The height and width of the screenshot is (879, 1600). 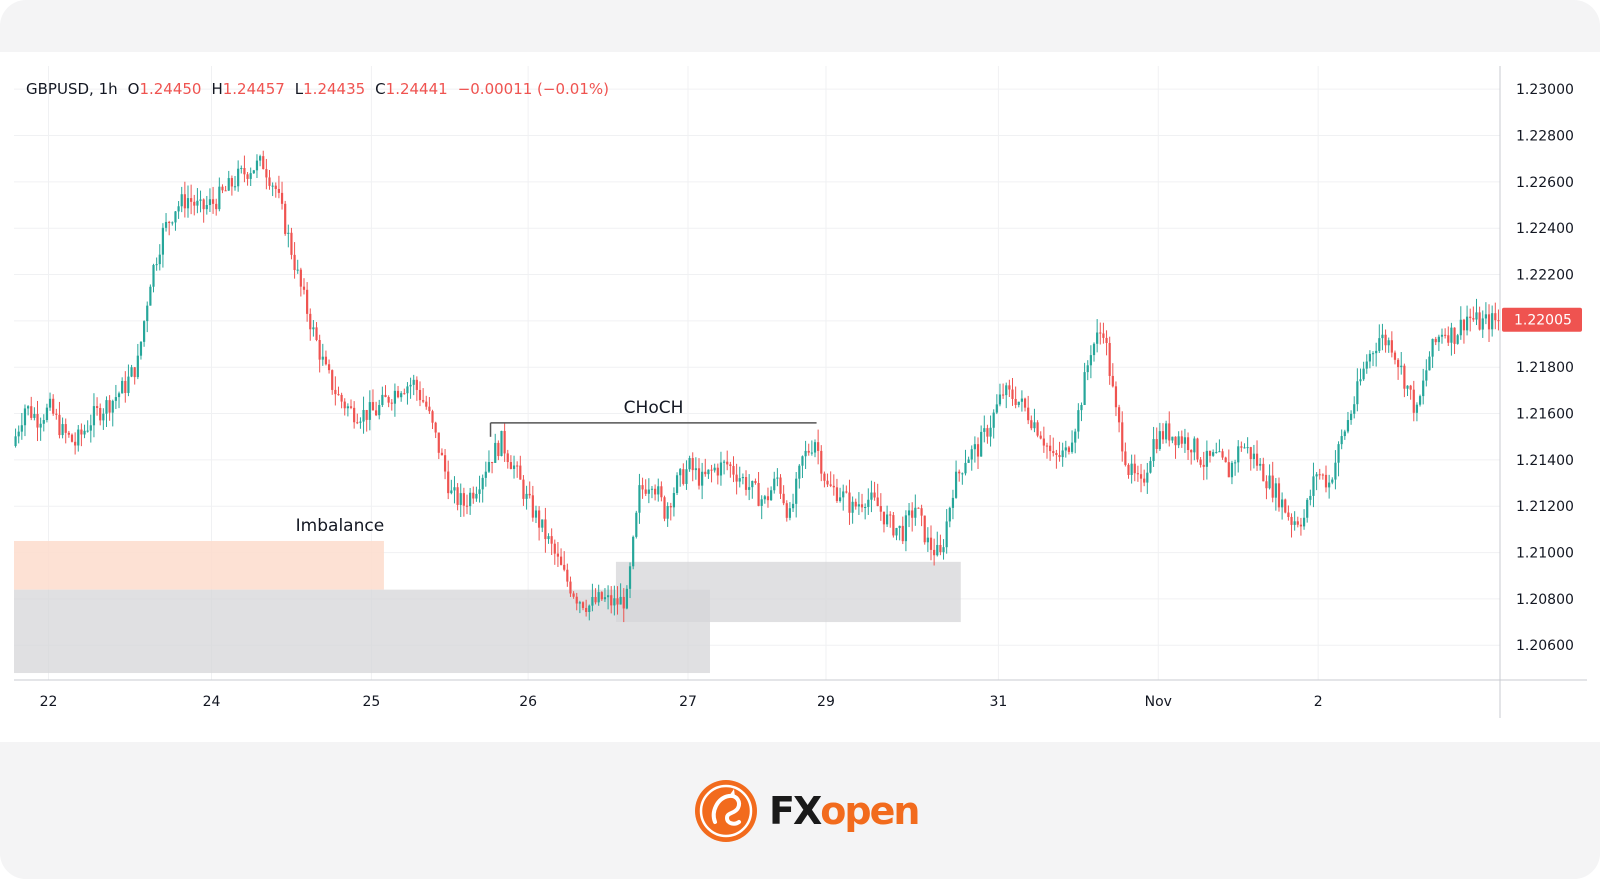 What do you see at coordinates (1545, 646) in the screenshot?
I see `price-tick-label: 1.20600` at bounding box center [1545, 646].